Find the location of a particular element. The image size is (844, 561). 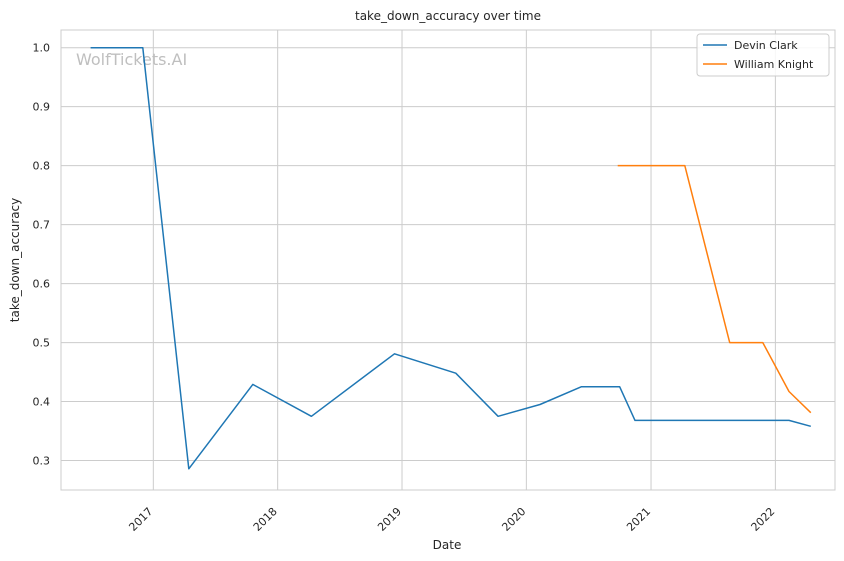

y-tick-label: 0.9 is located at coordinates (42, 107).